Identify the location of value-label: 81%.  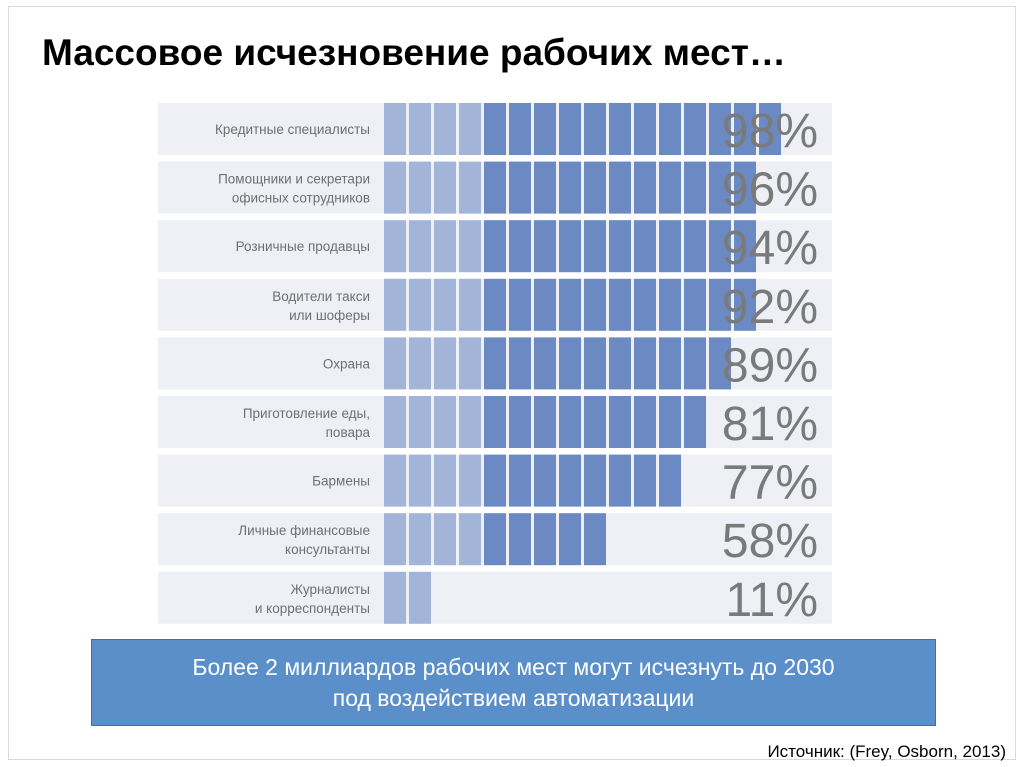
(770, 424).